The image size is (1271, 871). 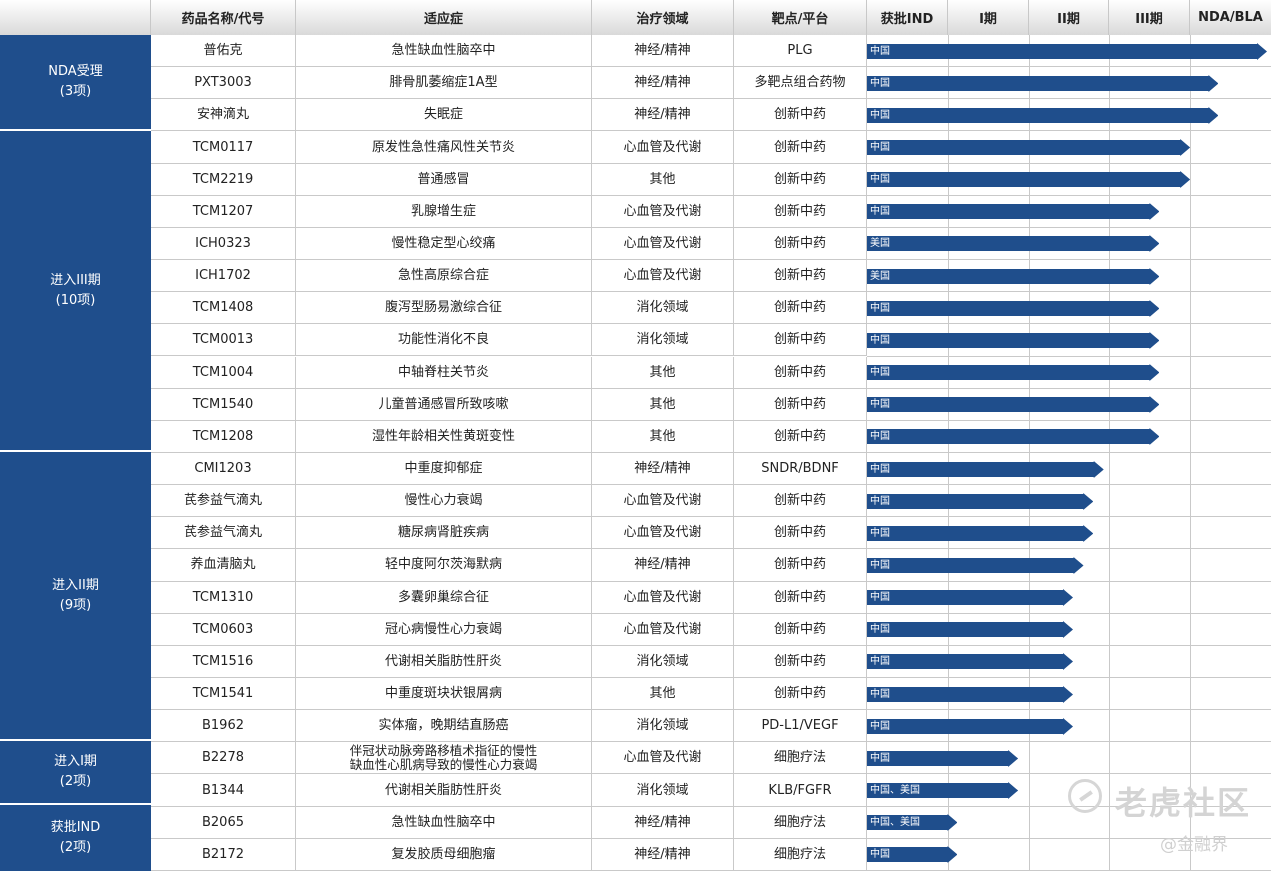 I want to click on header-phase-3: III期, so click(x=1149, y=17).